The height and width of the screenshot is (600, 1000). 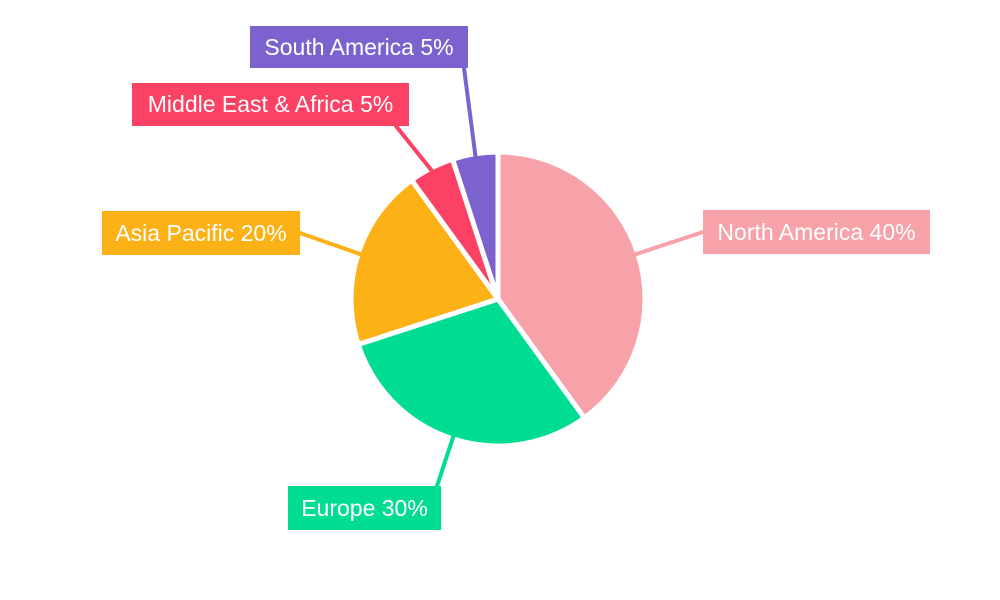 What do you see at coordinates (415, 150) in the screenshot?
I see `leader-line-middle-east-africa` at bounding box center [415, 150].